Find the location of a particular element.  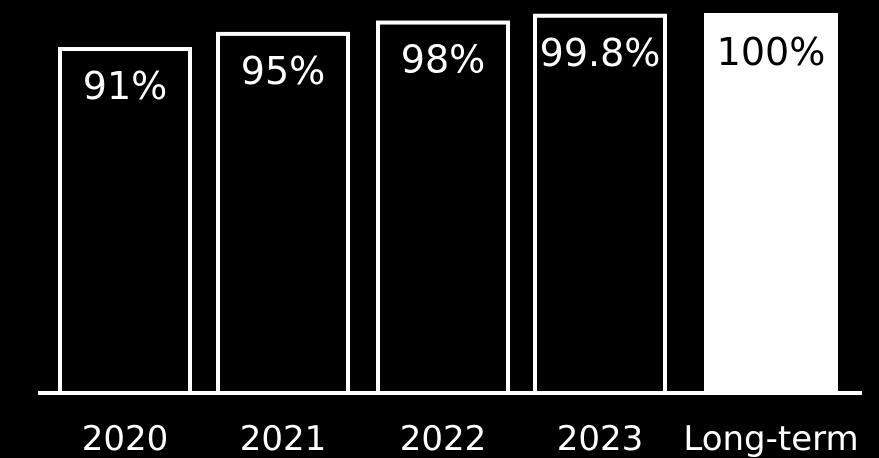

bar-2021 is located at coordinates (283, 213).